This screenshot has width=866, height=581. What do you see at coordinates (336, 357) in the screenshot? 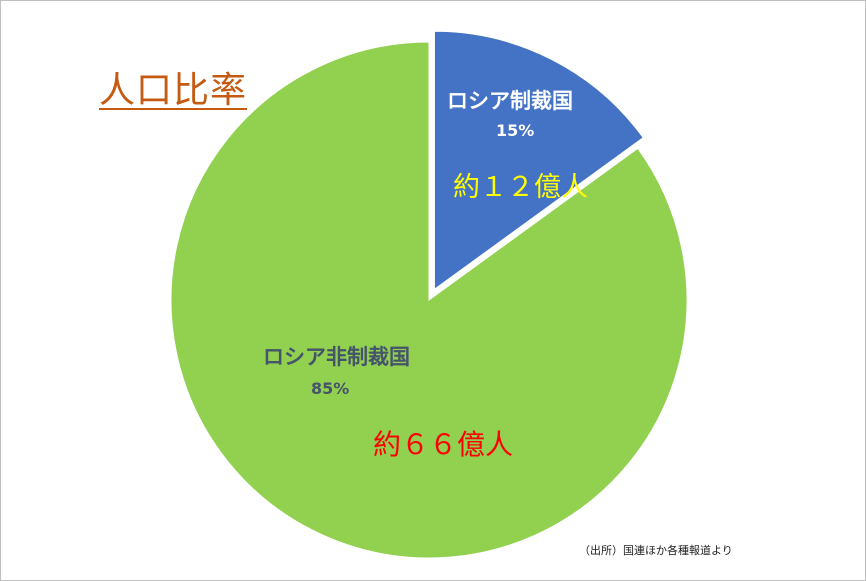
I see `slice-label-non-sanctioning: ロシア非制裁国` at bounding box center [336, 357].